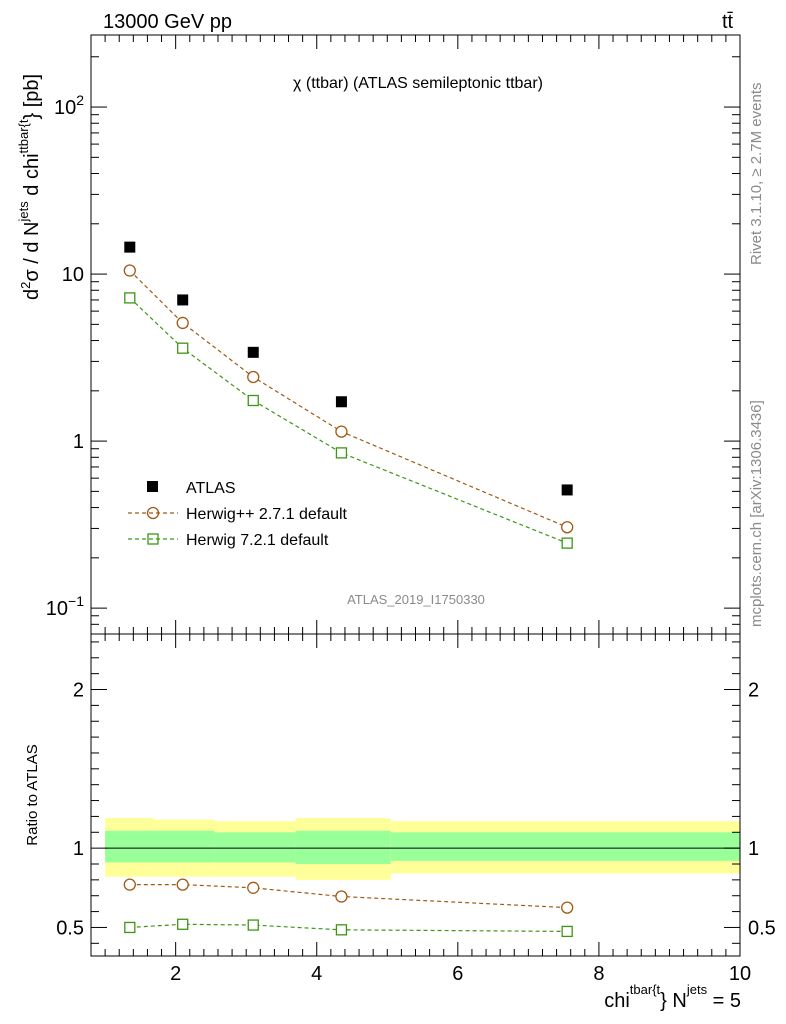 The height and width of the screenshot is (1024, 786). I want to click on legend-marker-atlas, so click(152, 486).